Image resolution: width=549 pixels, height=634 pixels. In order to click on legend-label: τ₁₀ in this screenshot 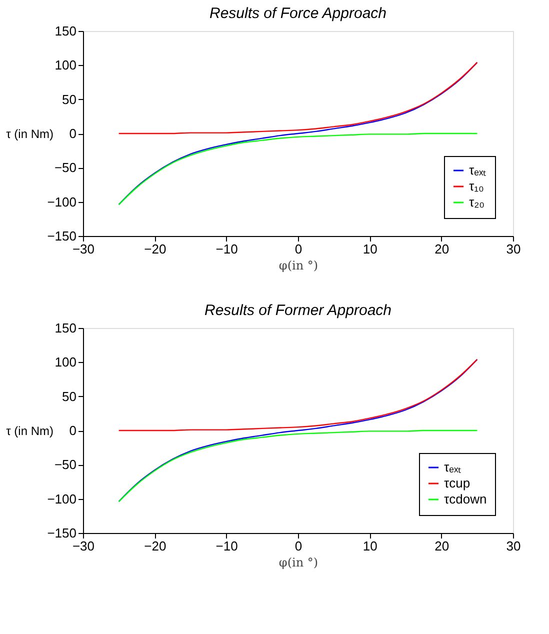, I will do `click(476, 186)`.